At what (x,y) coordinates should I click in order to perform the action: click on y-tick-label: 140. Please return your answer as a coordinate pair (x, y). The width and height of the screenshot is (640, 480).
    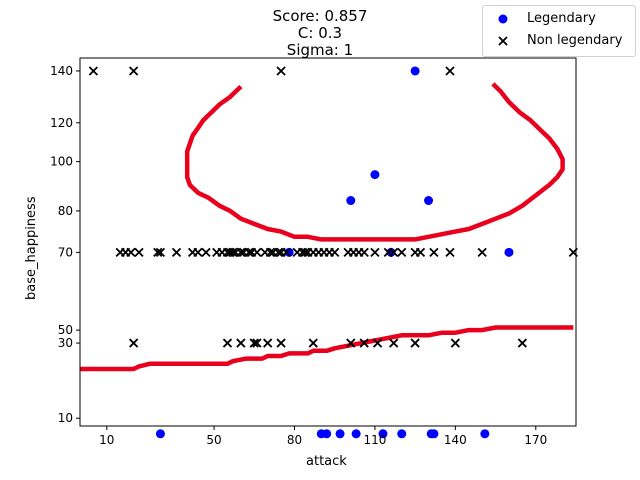
    Looking at the image, I should click on (61, 71).